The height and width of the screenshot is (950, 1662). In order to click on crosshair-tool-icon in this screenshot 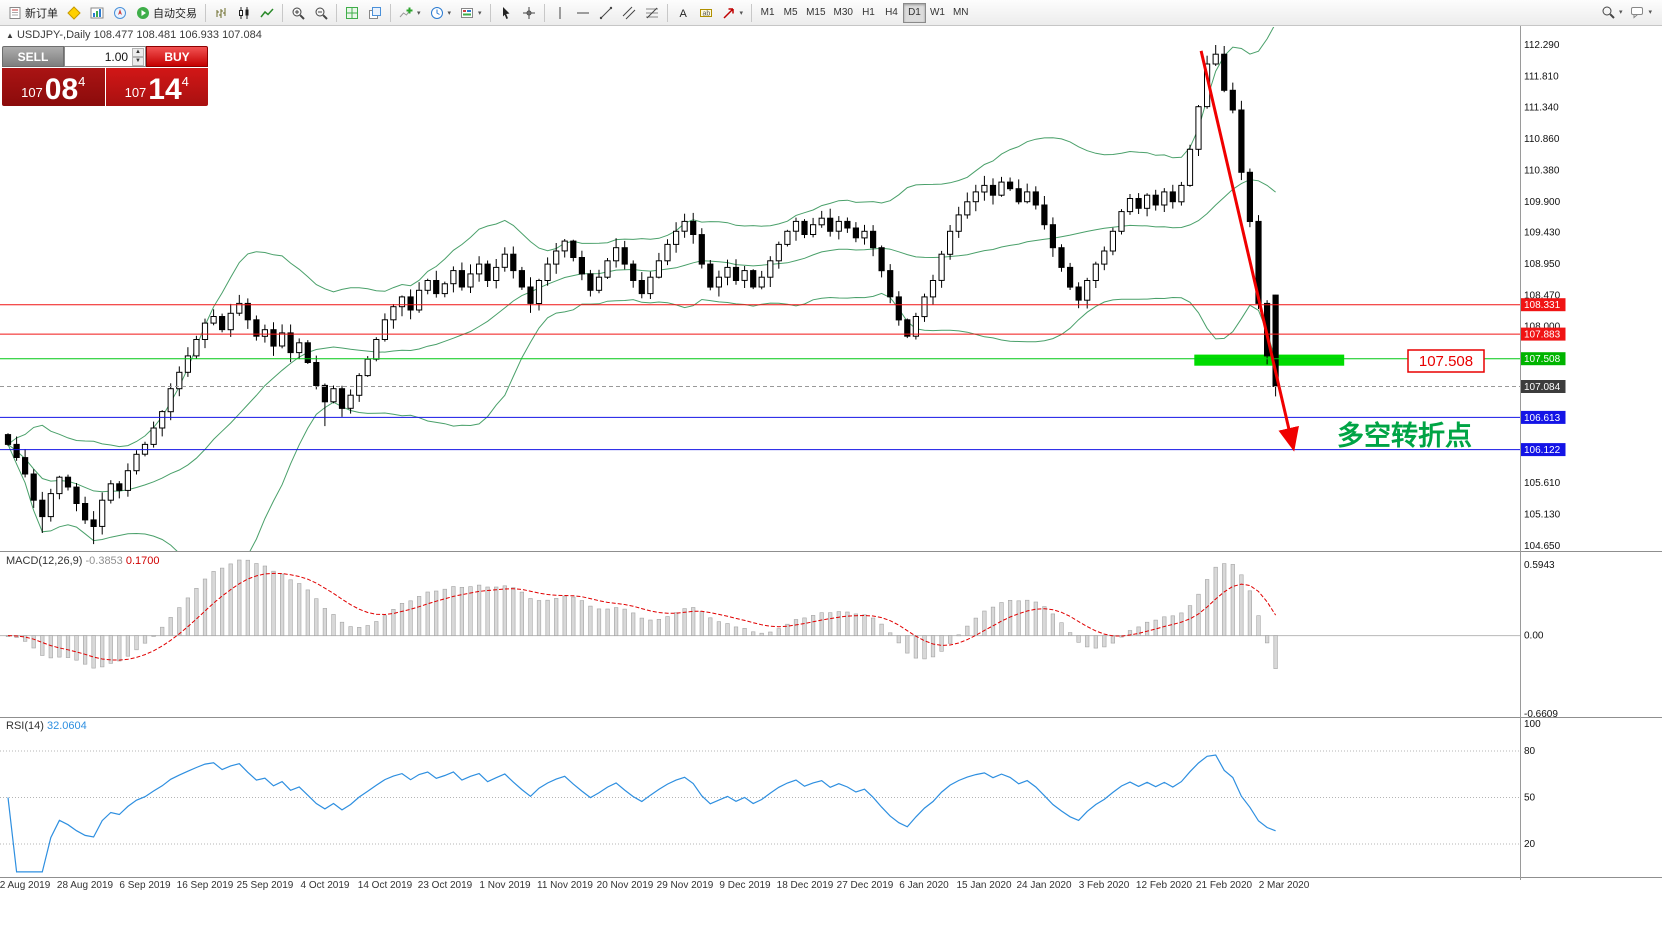, I will do `click(529, 13)`.